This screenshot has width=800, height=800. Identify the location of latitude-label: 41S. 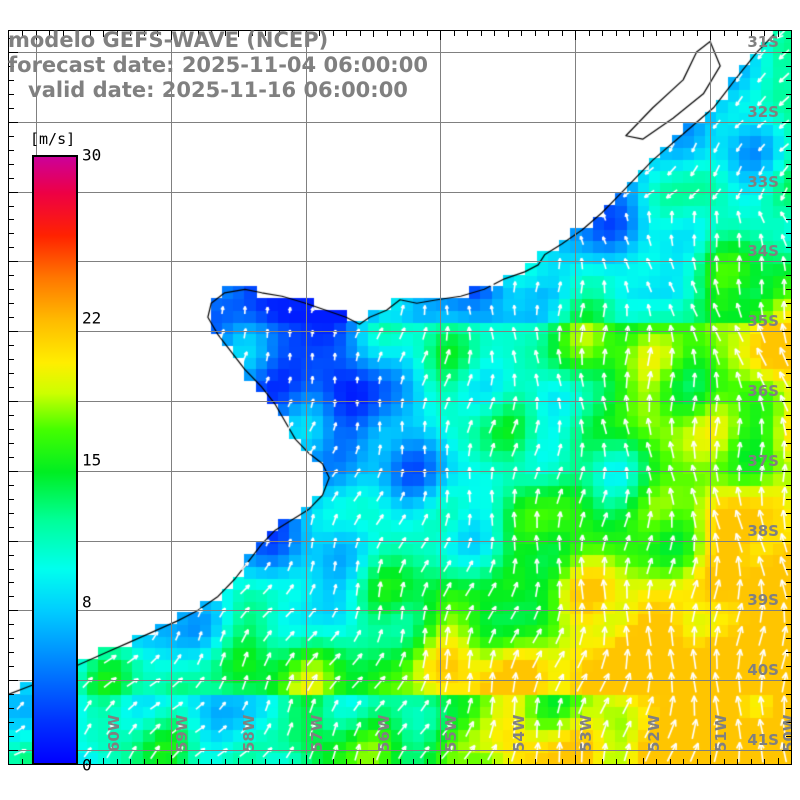
(763, 740).